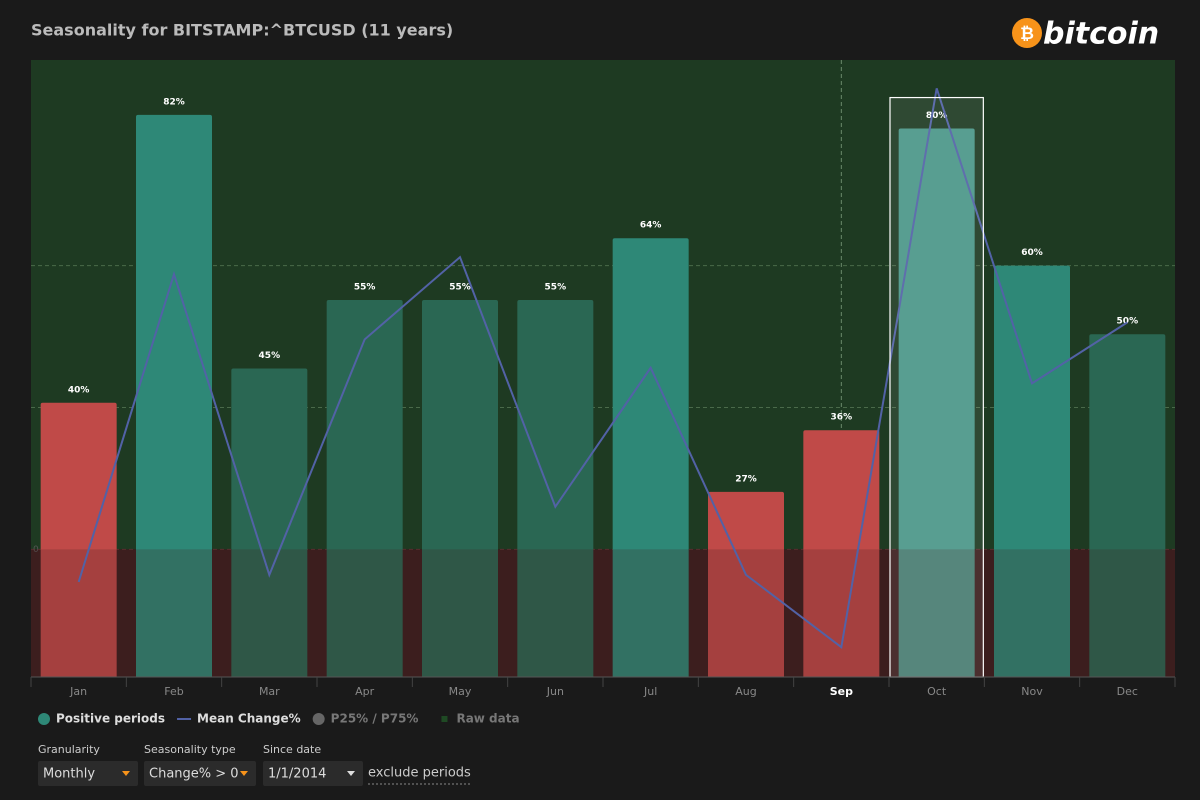 Image resolution: width=1200 pixels, height=800 pixels. I want to click on value-label: 50%, so click(1128, 322).